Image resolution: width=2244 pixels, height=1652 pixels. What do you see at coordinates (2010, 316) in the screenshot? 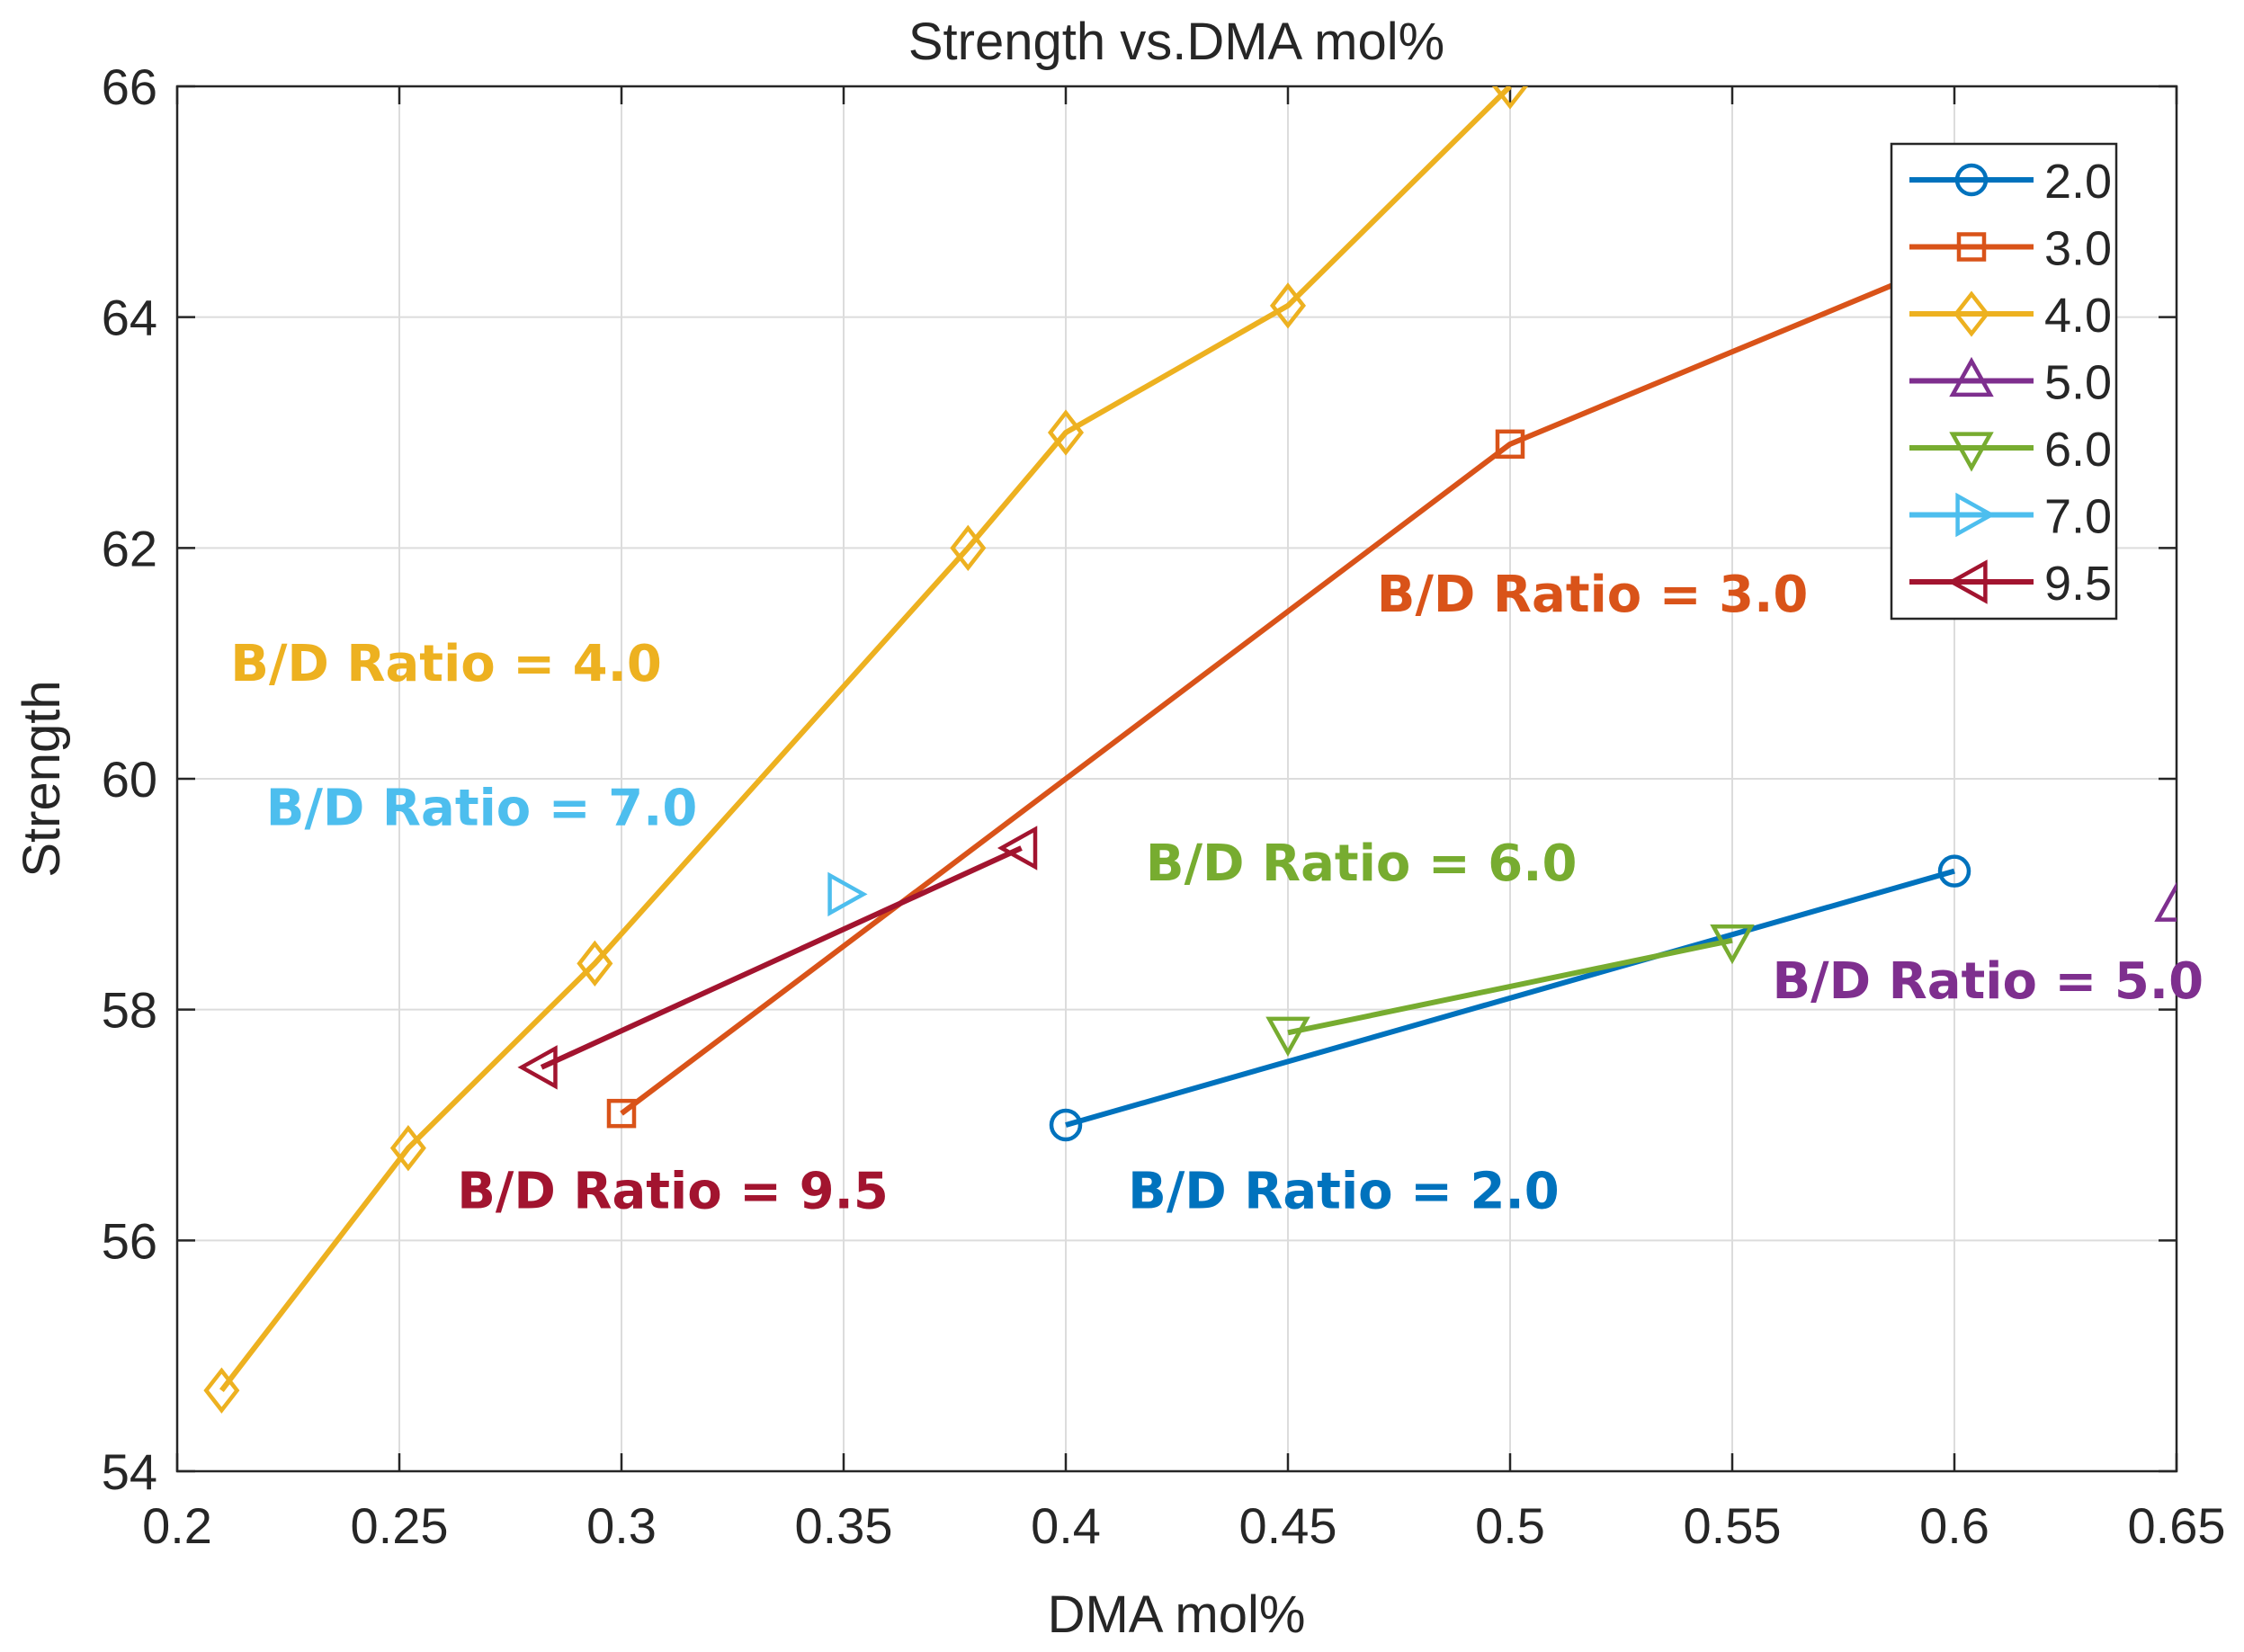
I see `legend-item-4-0: 4.0` at bounding box center [2010, 316].